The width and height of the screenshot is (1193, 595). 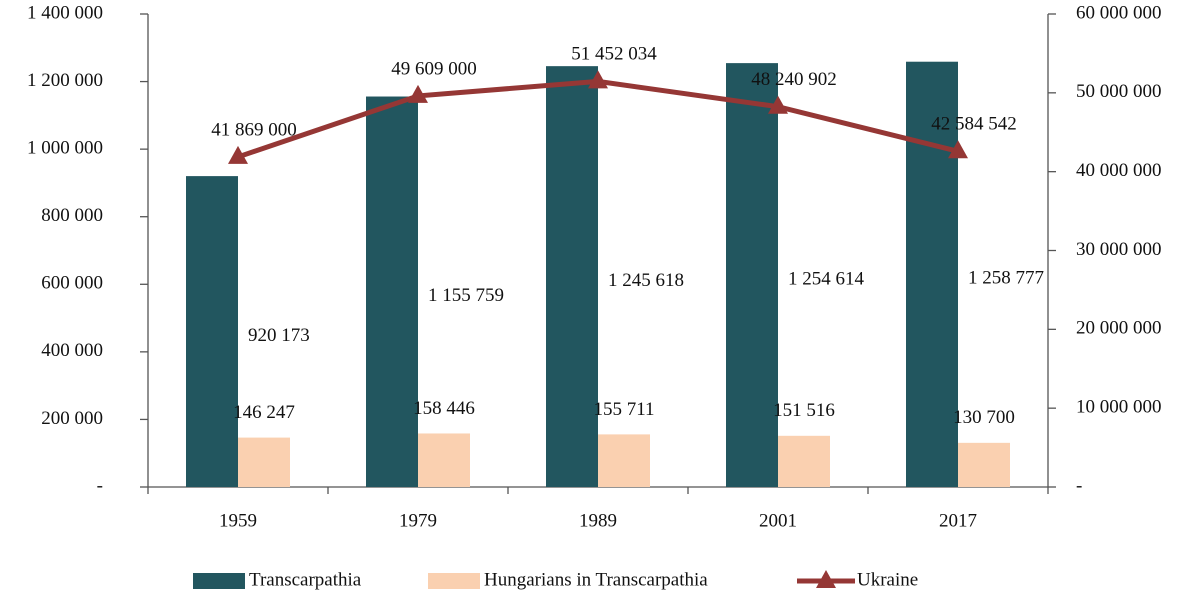 I want to click on value-label: 1 258 777, so click(x=1006, y=278).